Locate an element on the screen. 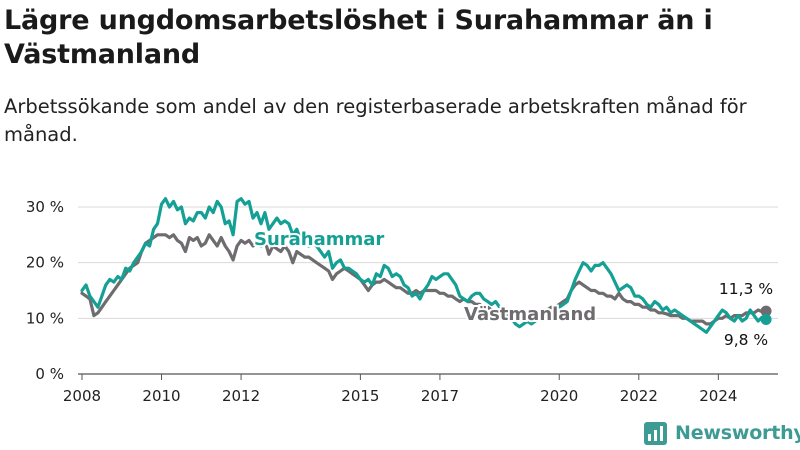 Image resolution: width=800 pixels, height=450 pixels. y-tick-label: 0 % is located at coordinates (49, 374).